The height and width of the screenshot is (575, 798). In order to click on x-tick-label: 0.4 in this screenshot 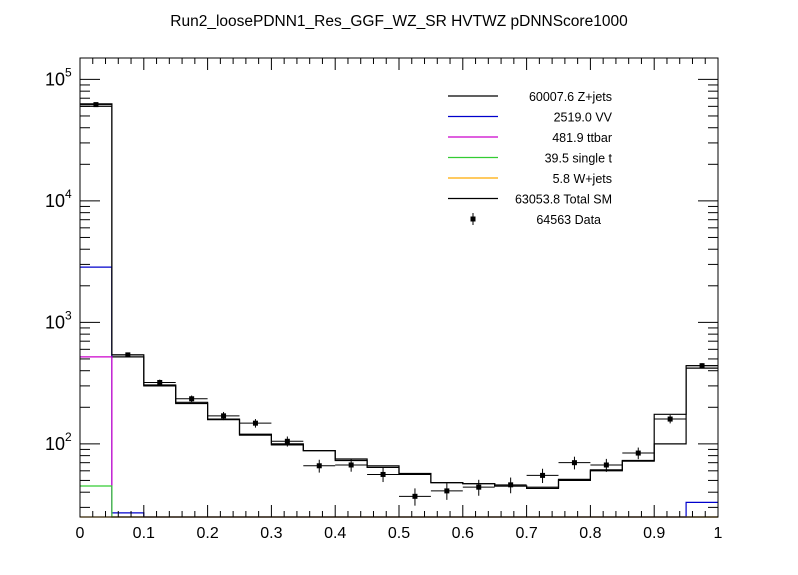, I will do `click(335, 533)`.